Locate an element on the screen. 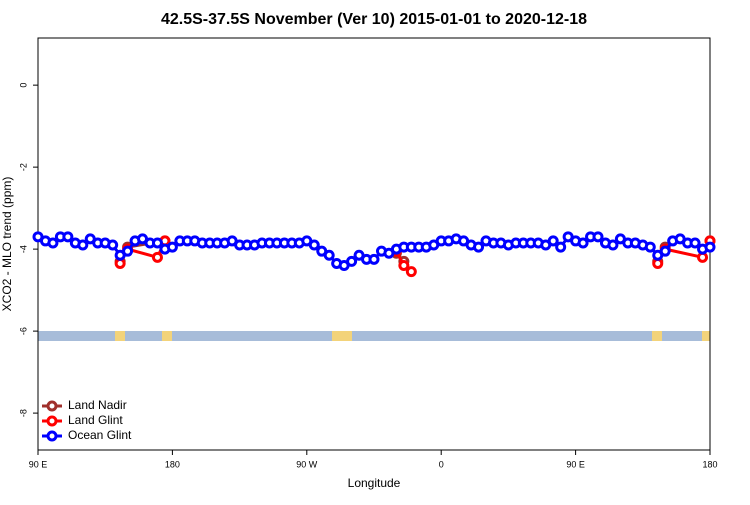 This screenshot has width=750, height=505. y-tick-label: -2 is located at coordinates (23, 167).